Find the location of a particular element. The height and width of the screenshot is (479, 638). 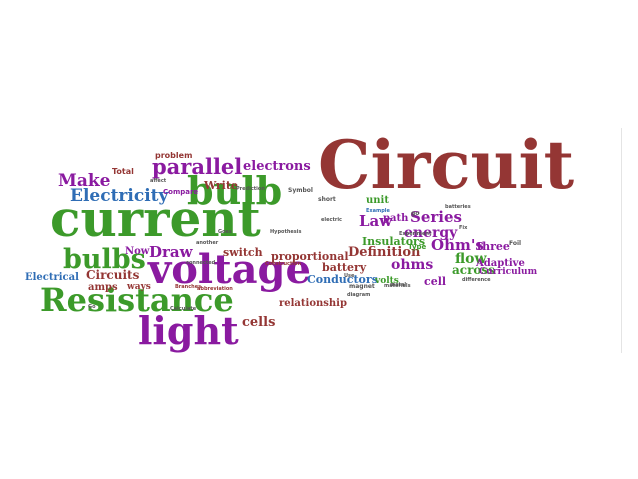

word-go: Go is located at coordinates (92, 307).